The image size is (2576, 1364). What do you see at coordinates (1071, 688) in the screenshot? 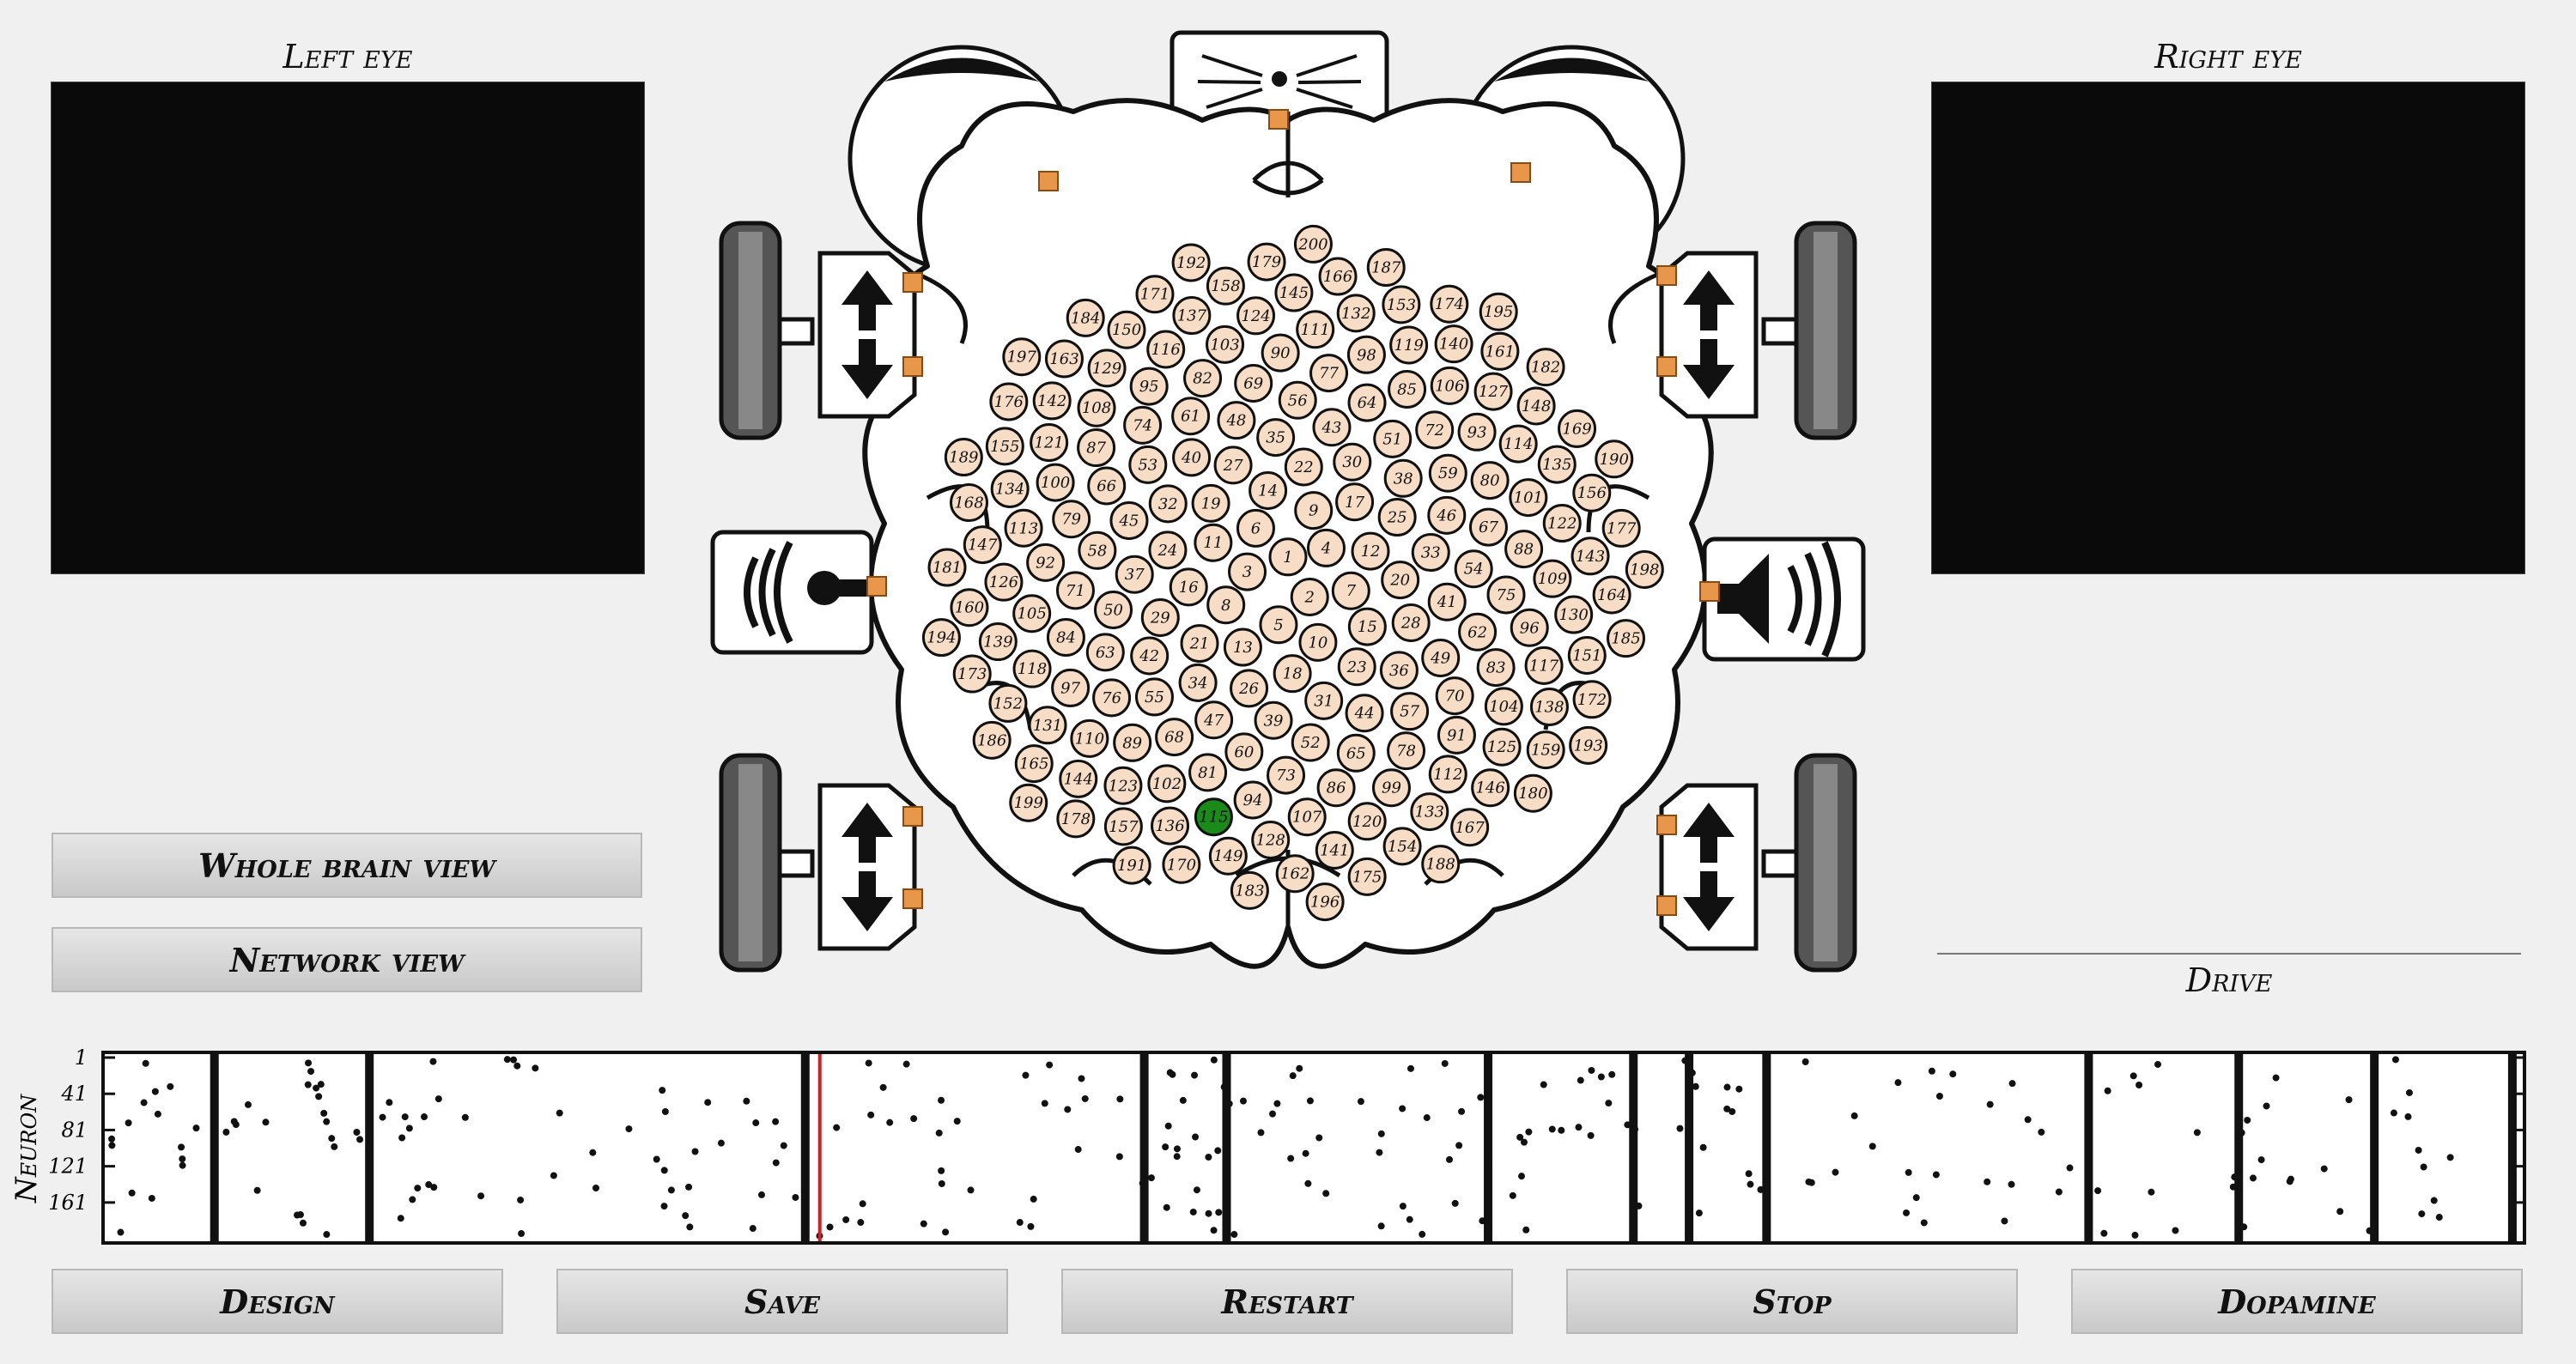
I see `neuron-node: 97` at bounding box center [1071, 688].